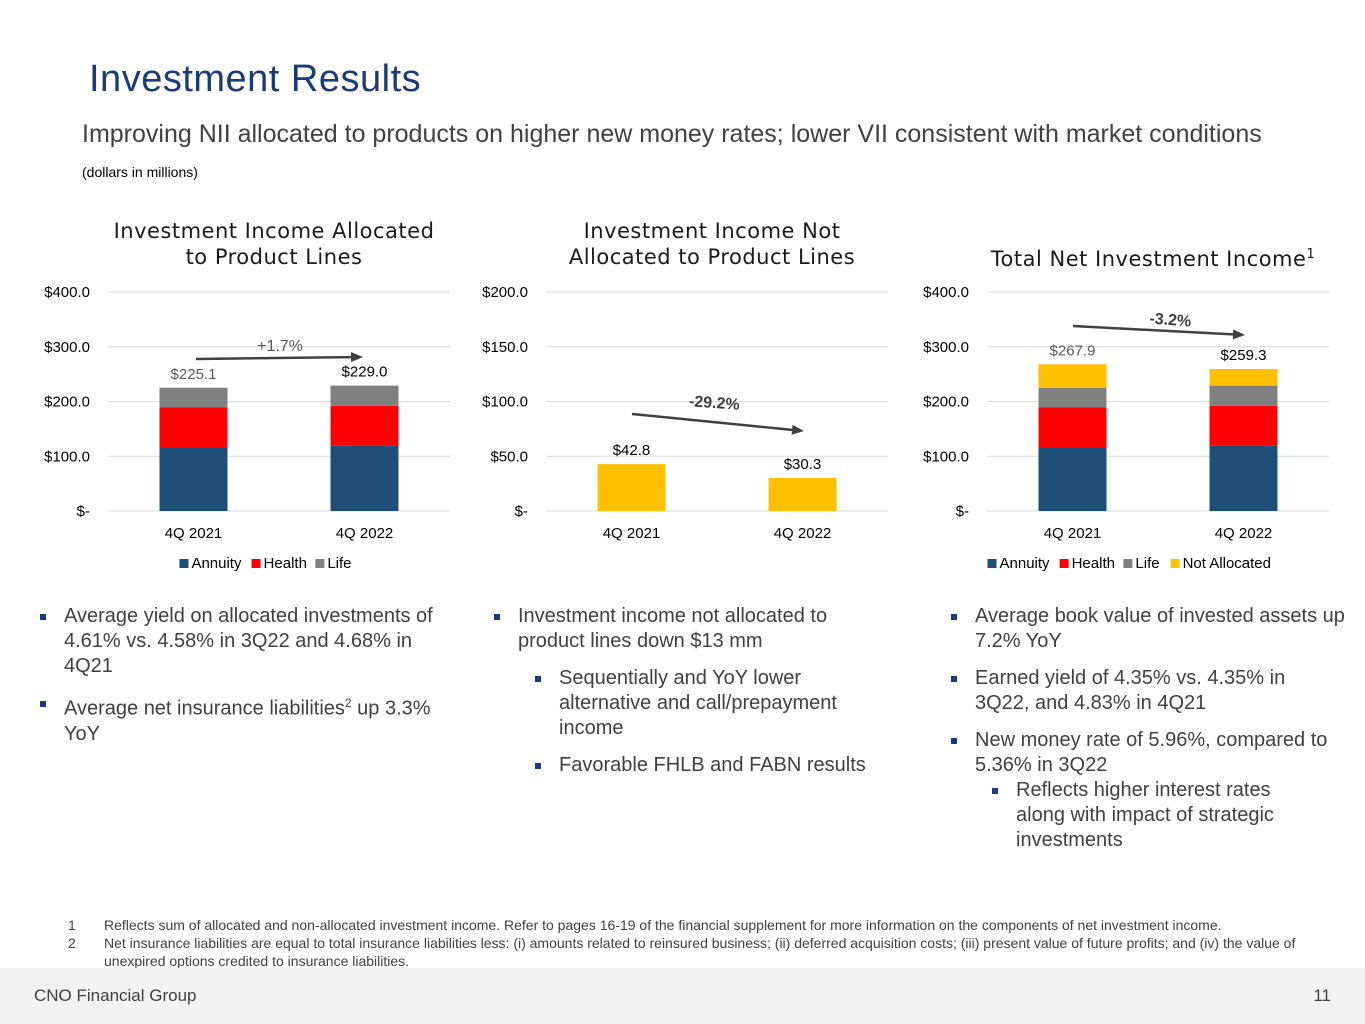 The image size is (1365, 1024). I want to click on footnote-ref: 2, so click(348, 703).